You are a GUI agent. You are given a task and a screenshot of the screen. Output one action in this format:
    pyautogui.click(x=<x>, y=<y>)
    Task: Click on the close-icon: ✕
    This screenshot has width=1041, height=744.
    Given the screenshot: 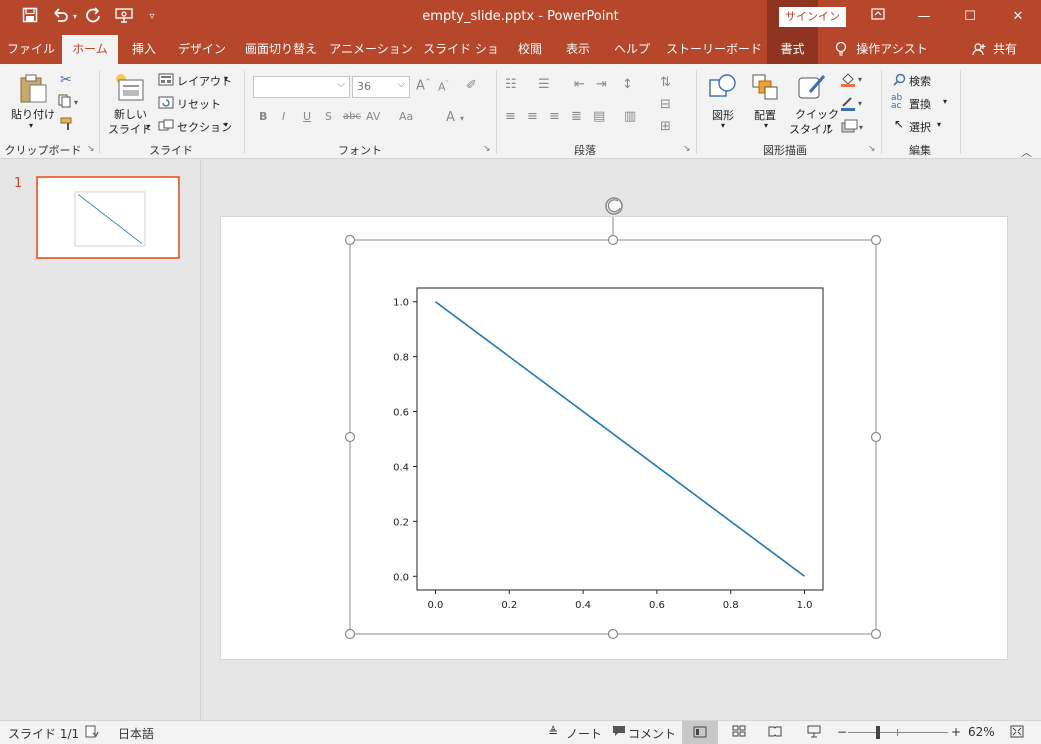 What is the action you would take?
    pyautogui.click(x=1018, y=16)
    